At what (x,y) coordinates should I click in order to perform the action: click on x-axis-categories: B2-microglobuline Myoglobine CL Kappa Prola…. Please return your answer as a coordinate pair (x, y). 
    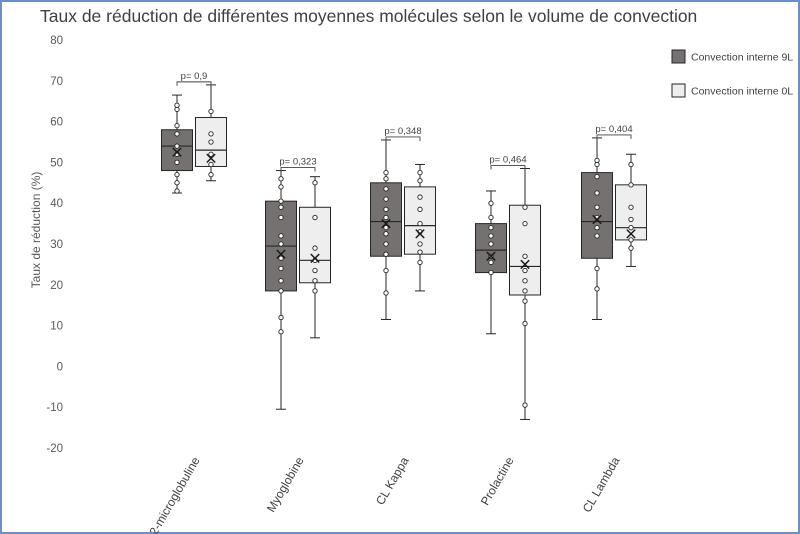
    Looking at the image, I should click on (382, 494).